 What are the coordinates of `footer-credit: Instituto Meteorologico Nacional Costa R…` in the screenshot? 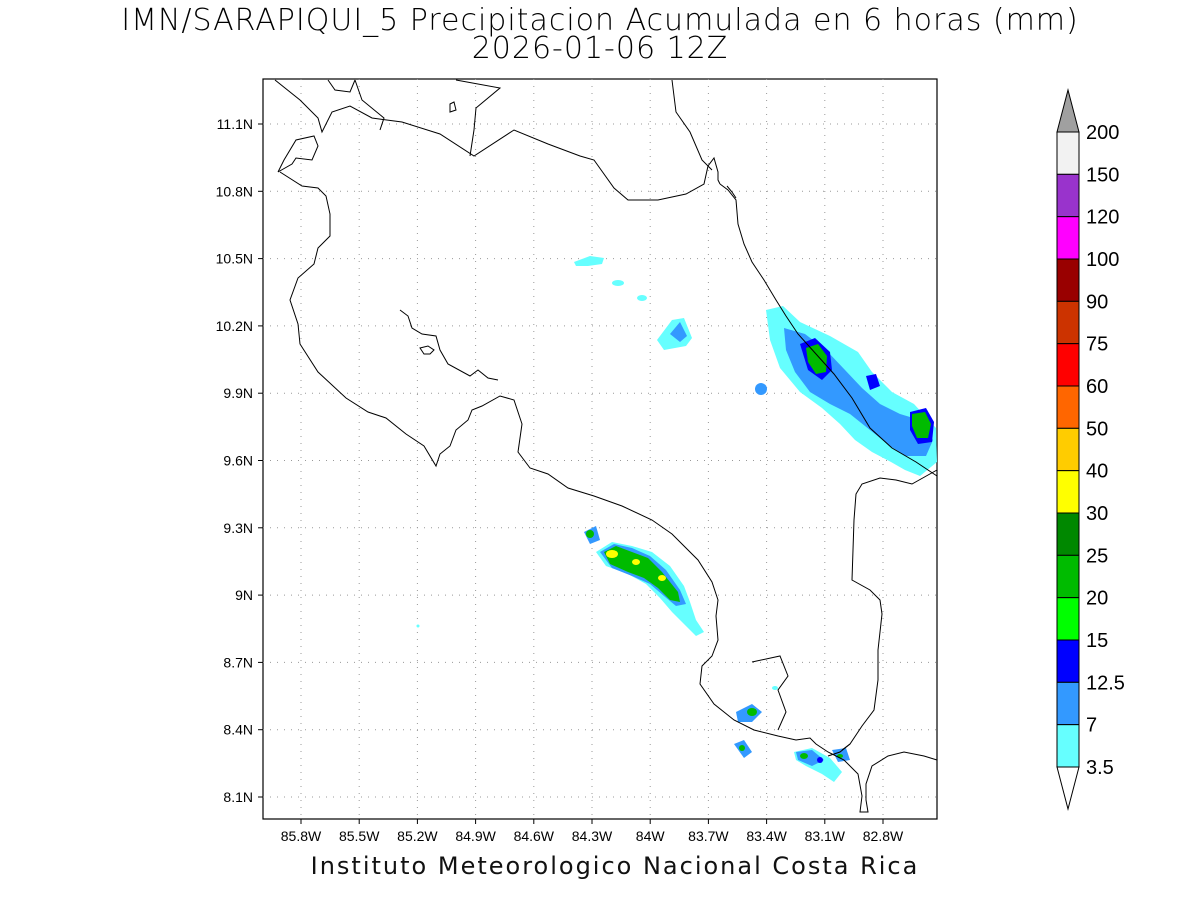 It's located at (615, 866).